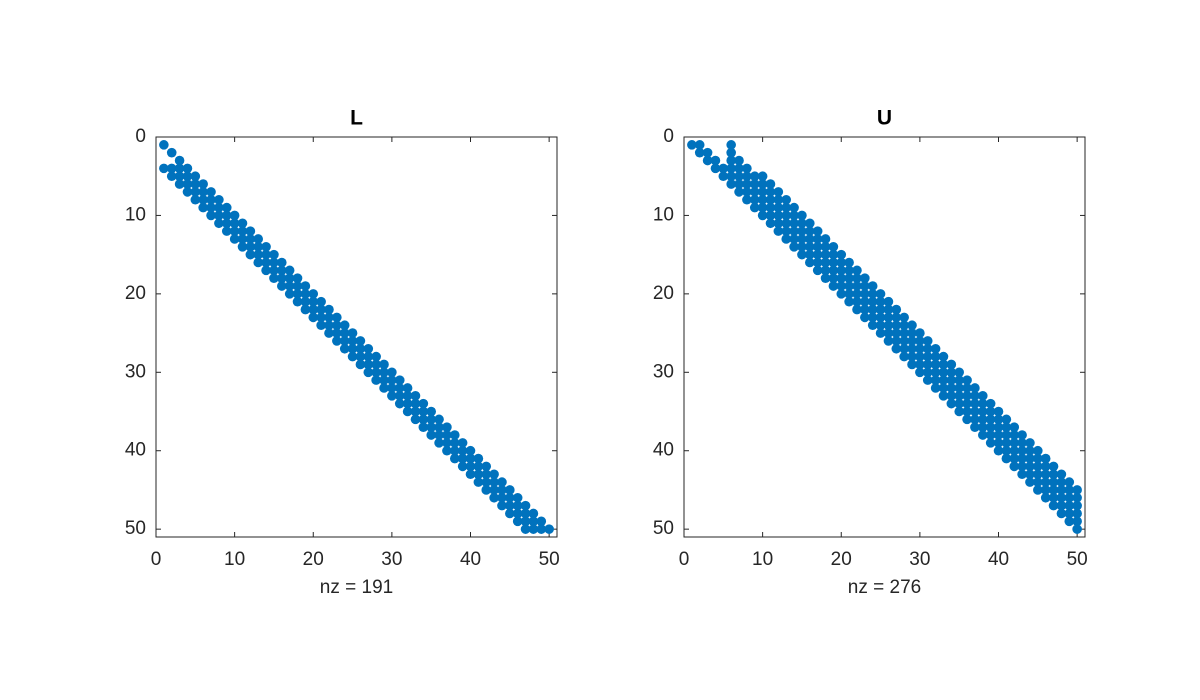 This screenshot has height=700, width=1200. What do you see at coordinates (356, 118) in the screenshot?
I see `axes-title: L` at bounding box center [356, 118].